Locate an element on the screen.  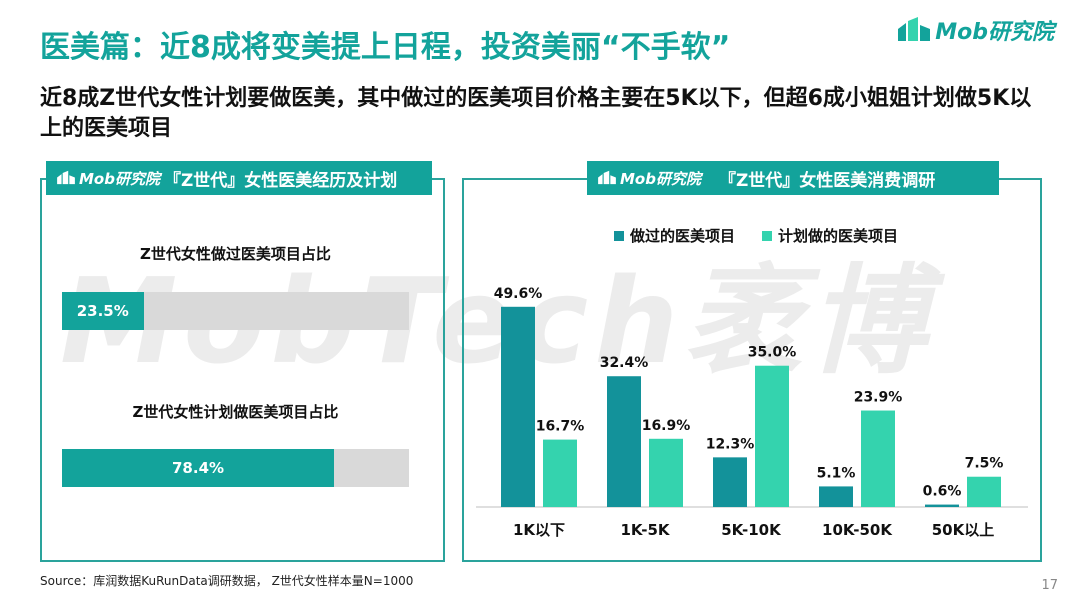
page-number: 17 is located at coordinates (1049, 585).